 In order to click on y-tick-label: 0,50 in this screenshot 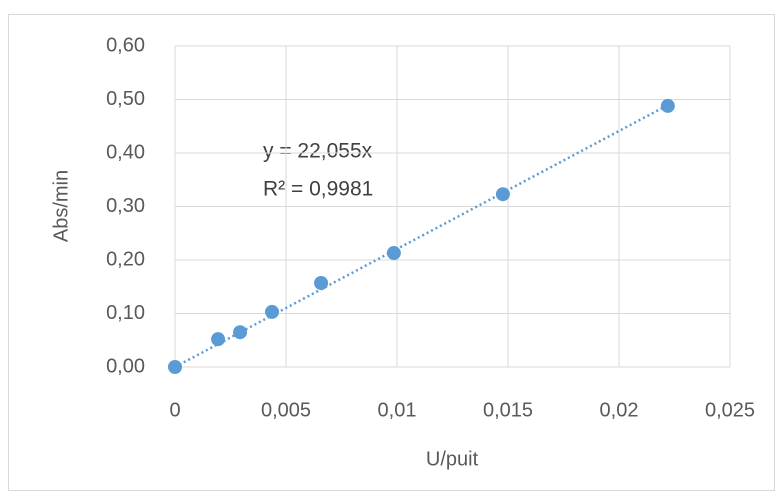, I will do `click(125, 99)`.